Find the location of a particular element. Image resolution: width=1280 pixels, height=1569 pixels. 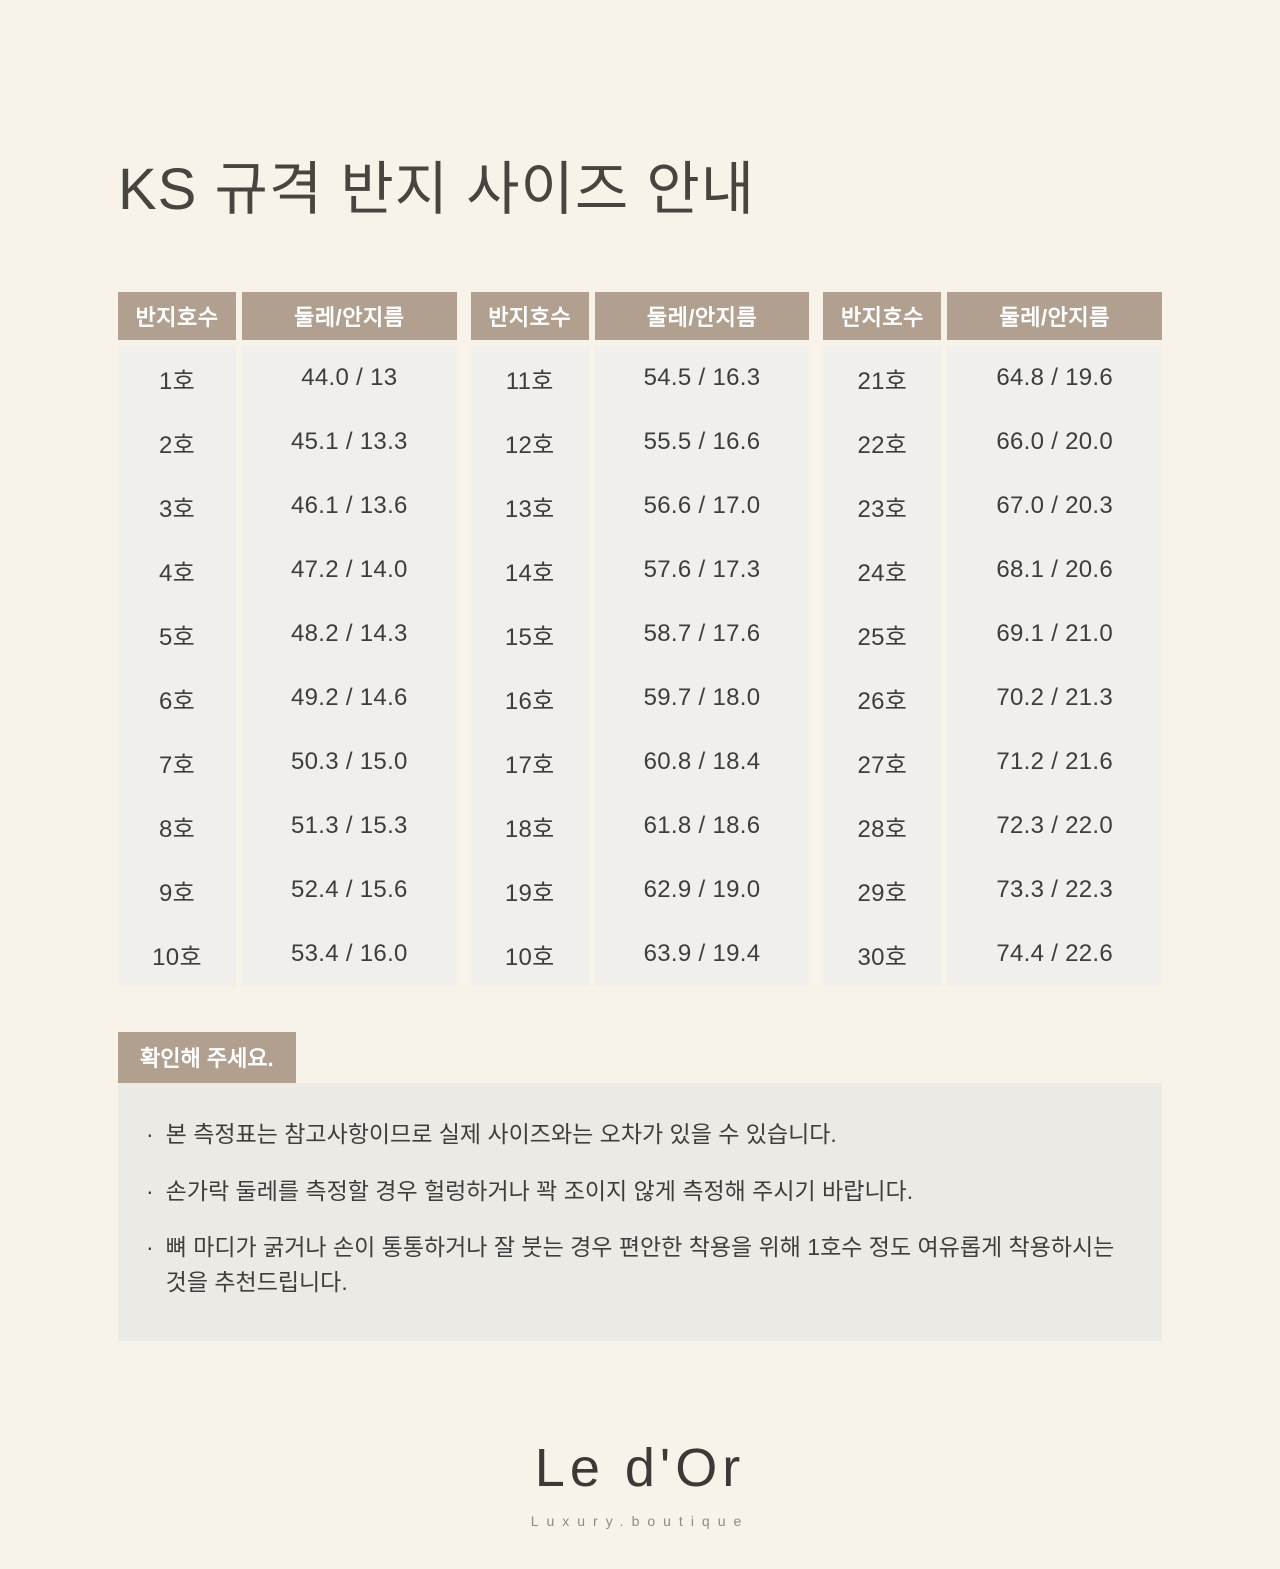

value-cell: 51.3 / 15.3 is located at coordinates (349, 825).